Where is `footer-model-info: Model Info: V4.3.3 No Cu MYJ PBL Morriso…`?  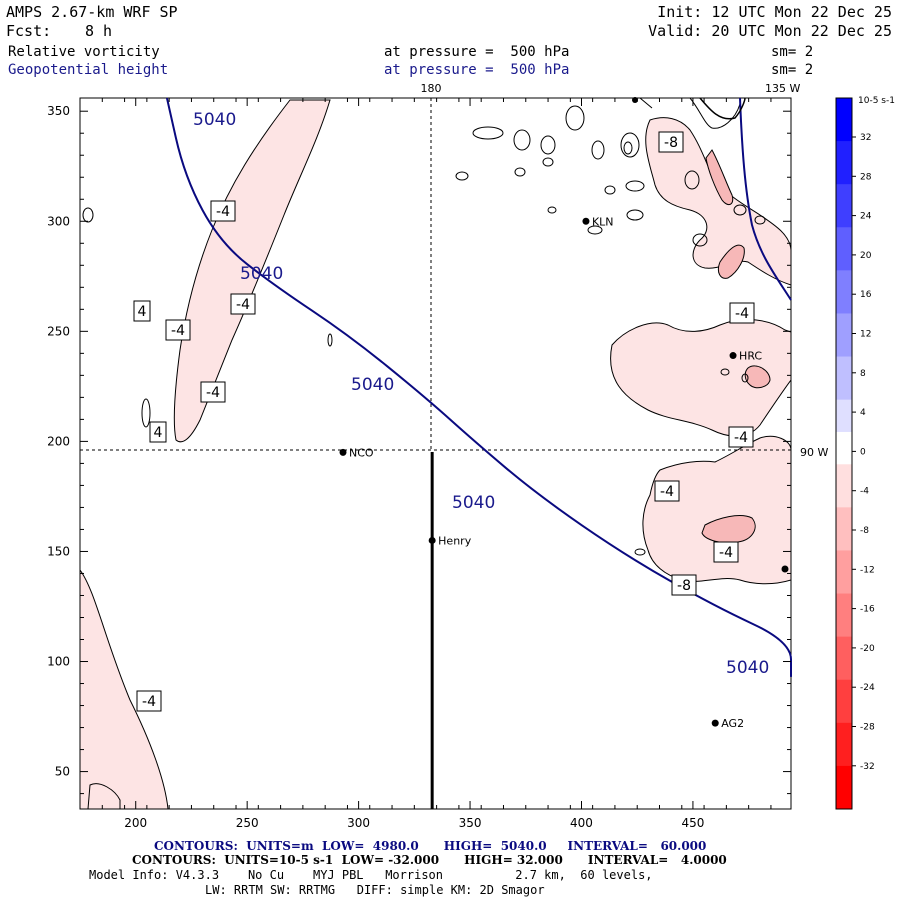
footer-model-info: Model Info: V4.3.3 No Cu MYJ PBL Morriso… is located at coordinates (371, 875).